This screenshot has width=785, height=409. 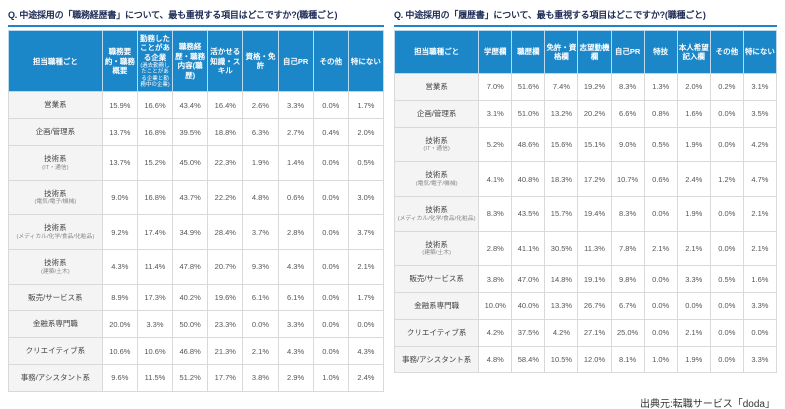 I want to click on value-cell: 47.0%, so click(x=528, y=279).